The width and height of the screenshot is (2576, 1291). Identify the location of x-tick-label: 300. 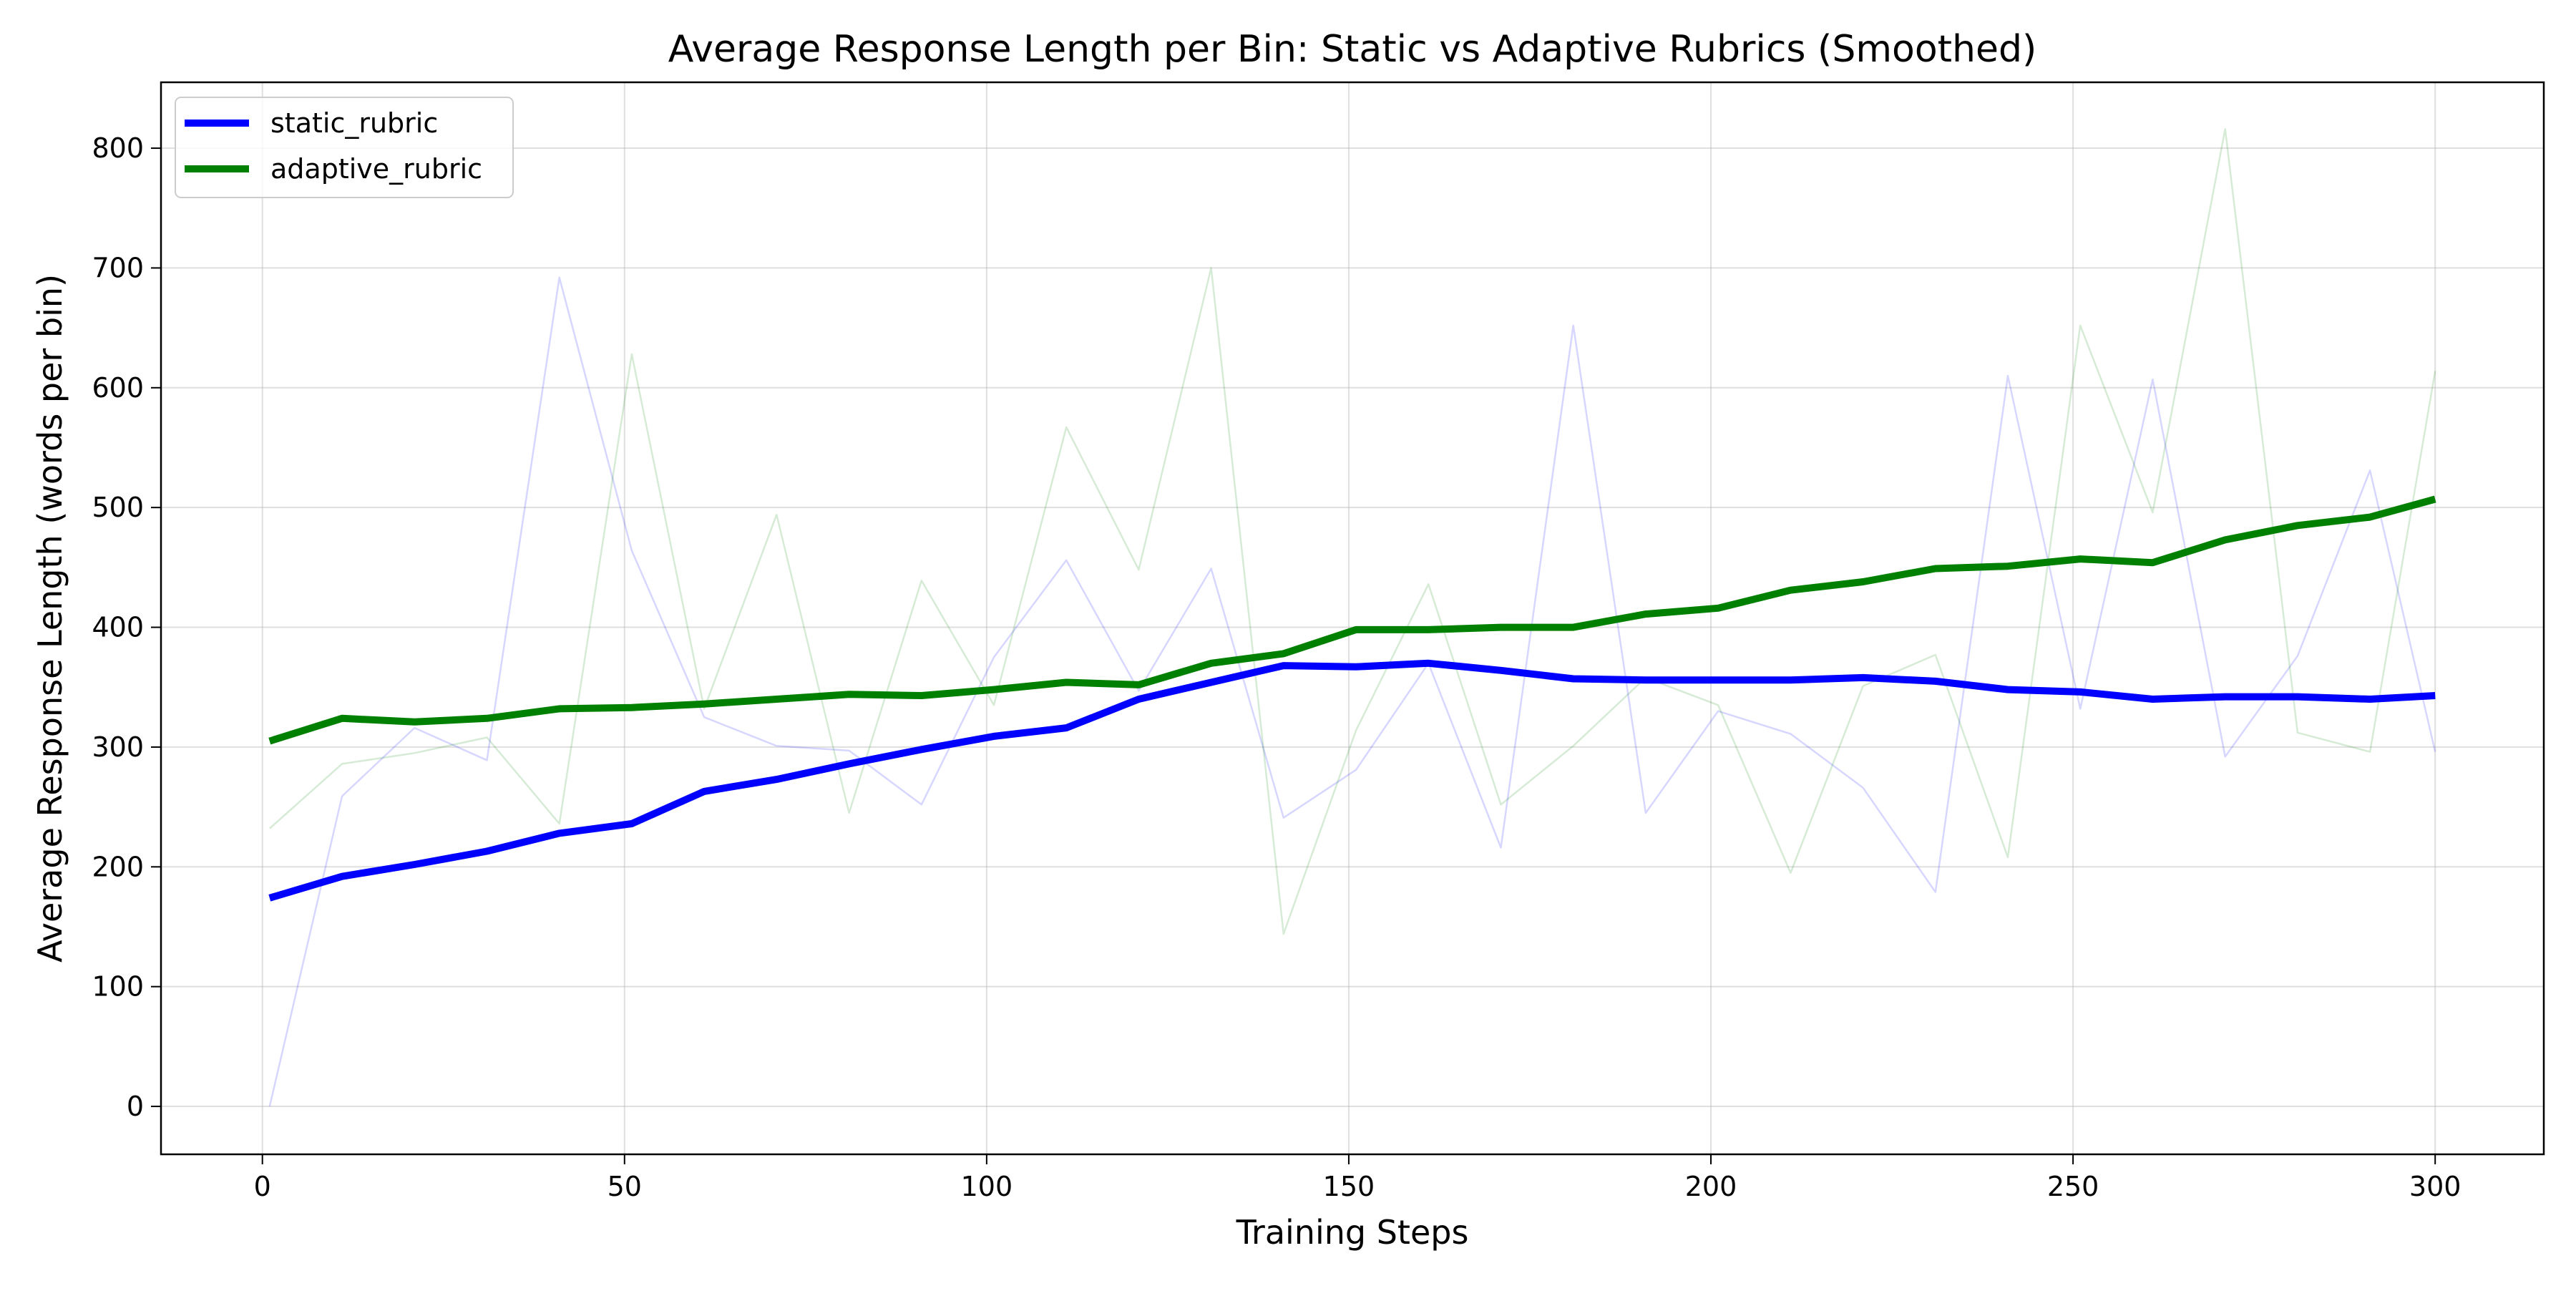
(2435, 1186).